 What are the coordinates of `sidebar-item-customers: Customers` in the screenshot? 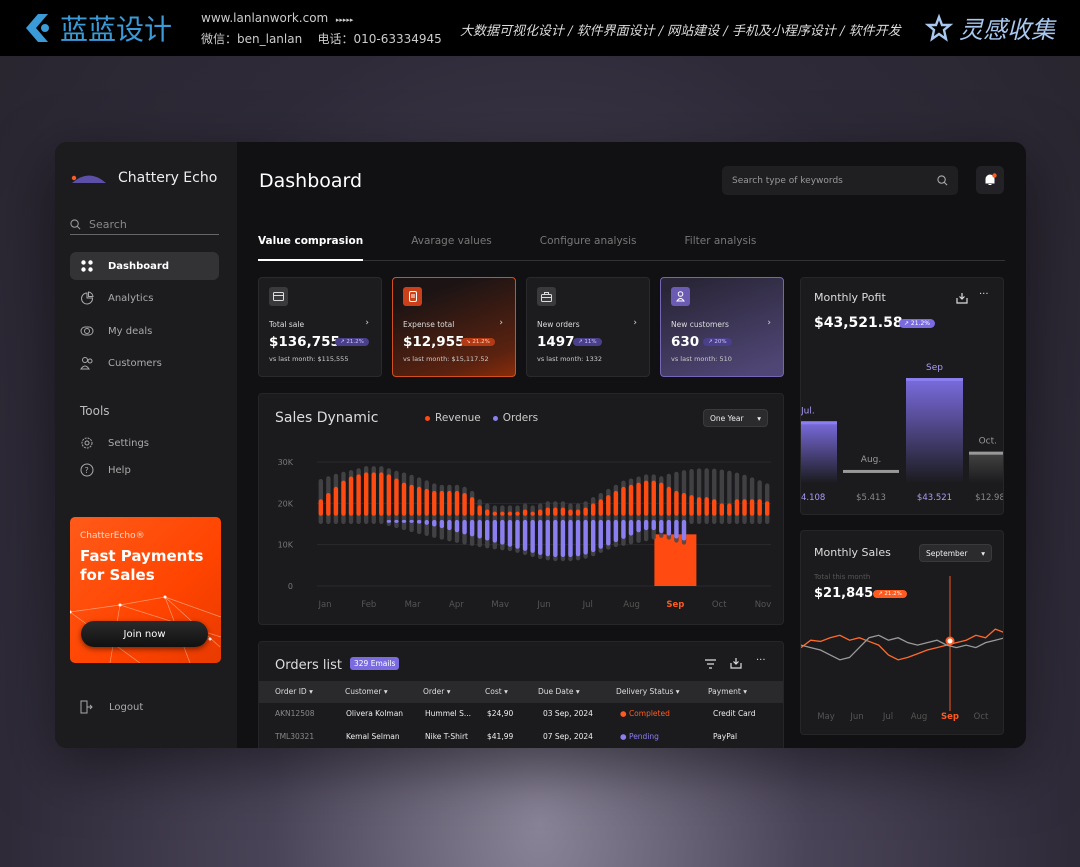 It's located at (144, 363).